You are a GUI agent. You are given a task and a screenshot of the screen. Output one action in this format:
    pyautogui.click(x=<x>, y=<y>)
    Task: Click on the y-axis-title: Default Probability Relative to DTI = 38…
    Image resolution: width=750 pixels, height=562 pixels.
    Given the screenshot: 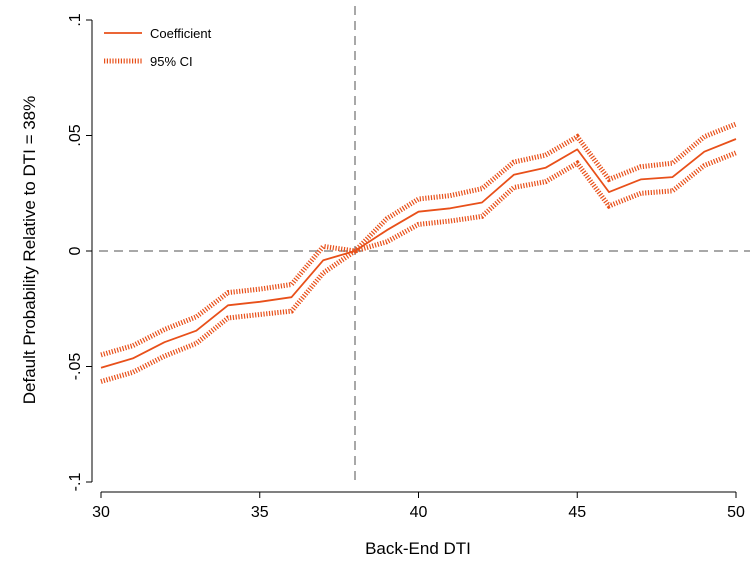 What is the action you would take?
    pyautogui.click(x=29, y=250)
    